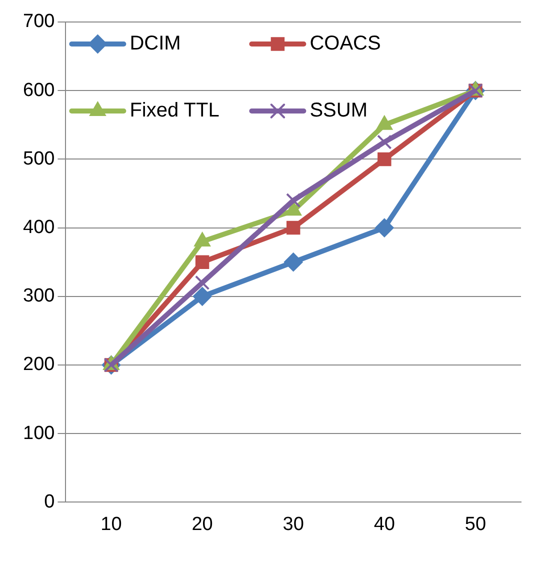 The width and height of the screenshot is (537, 569). What do you see at coordinates (39, 21) in the screenshot?
I see `y-tick-label: 700` at bounding box center [39, 21].